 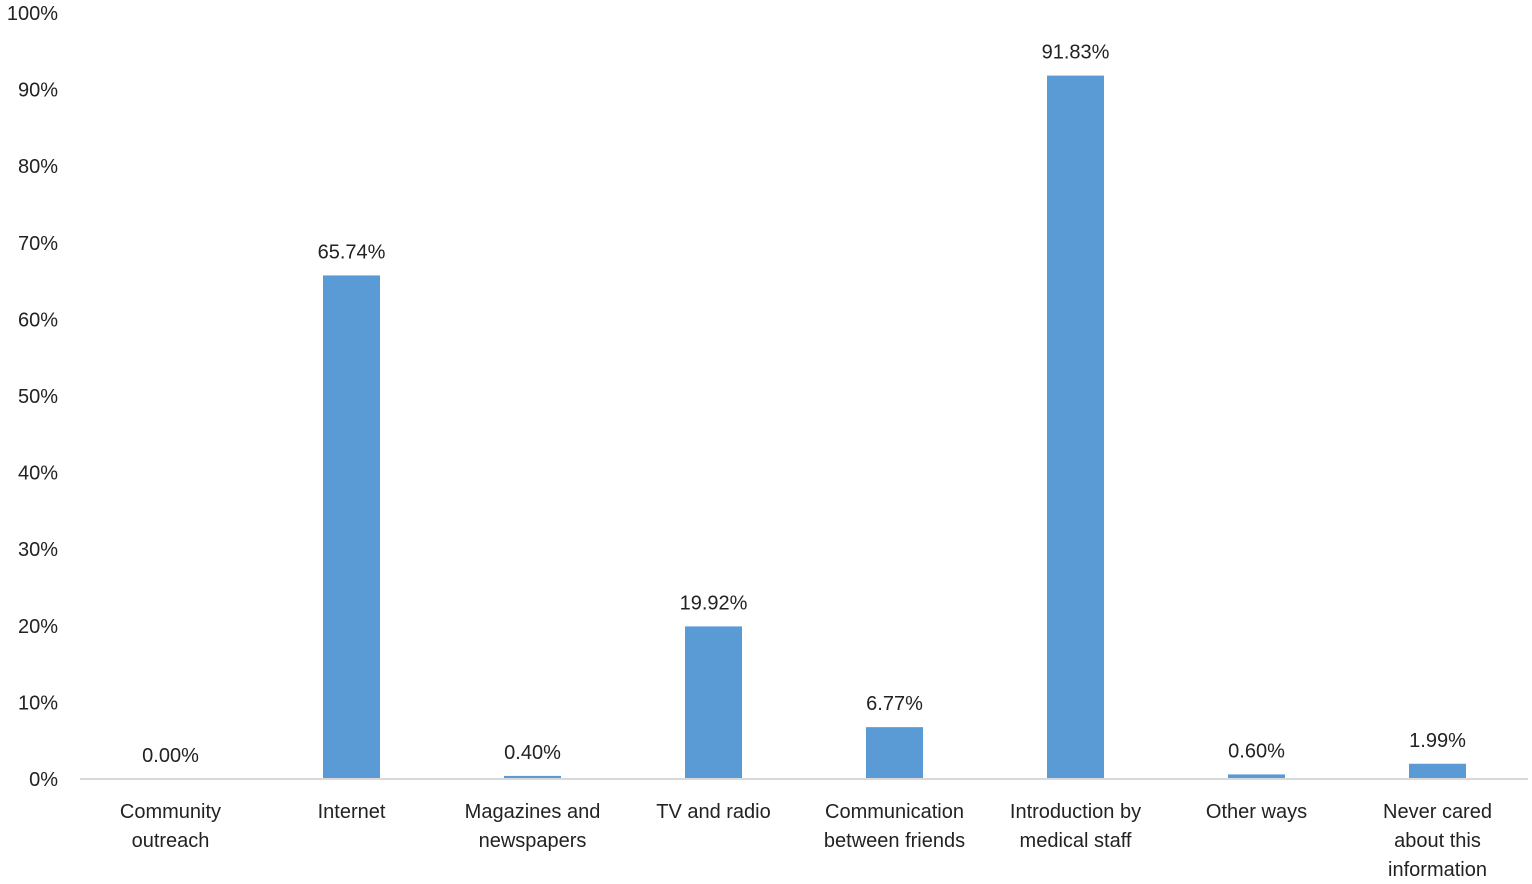 What do you see at coordinates (894, 826) in the screenshot?
I see `category-label: Communication between friends` at bounding box center [894, 826].